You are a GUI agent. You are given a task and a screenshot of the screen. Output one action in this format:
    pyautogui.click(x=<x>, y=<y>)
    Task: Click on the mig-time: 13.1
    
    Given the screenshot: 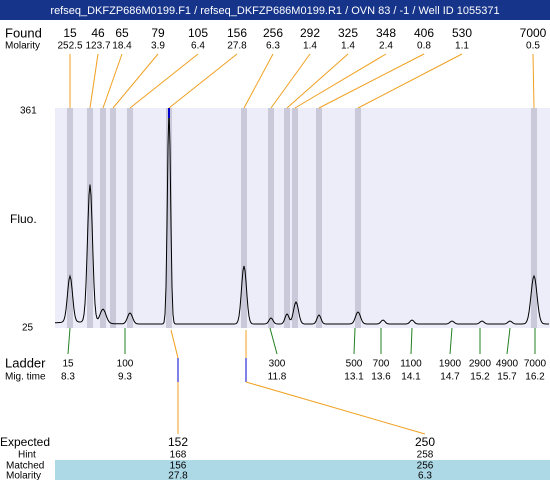 What is the action you would take?
    pyautogui.click(x=354, y=377)
    